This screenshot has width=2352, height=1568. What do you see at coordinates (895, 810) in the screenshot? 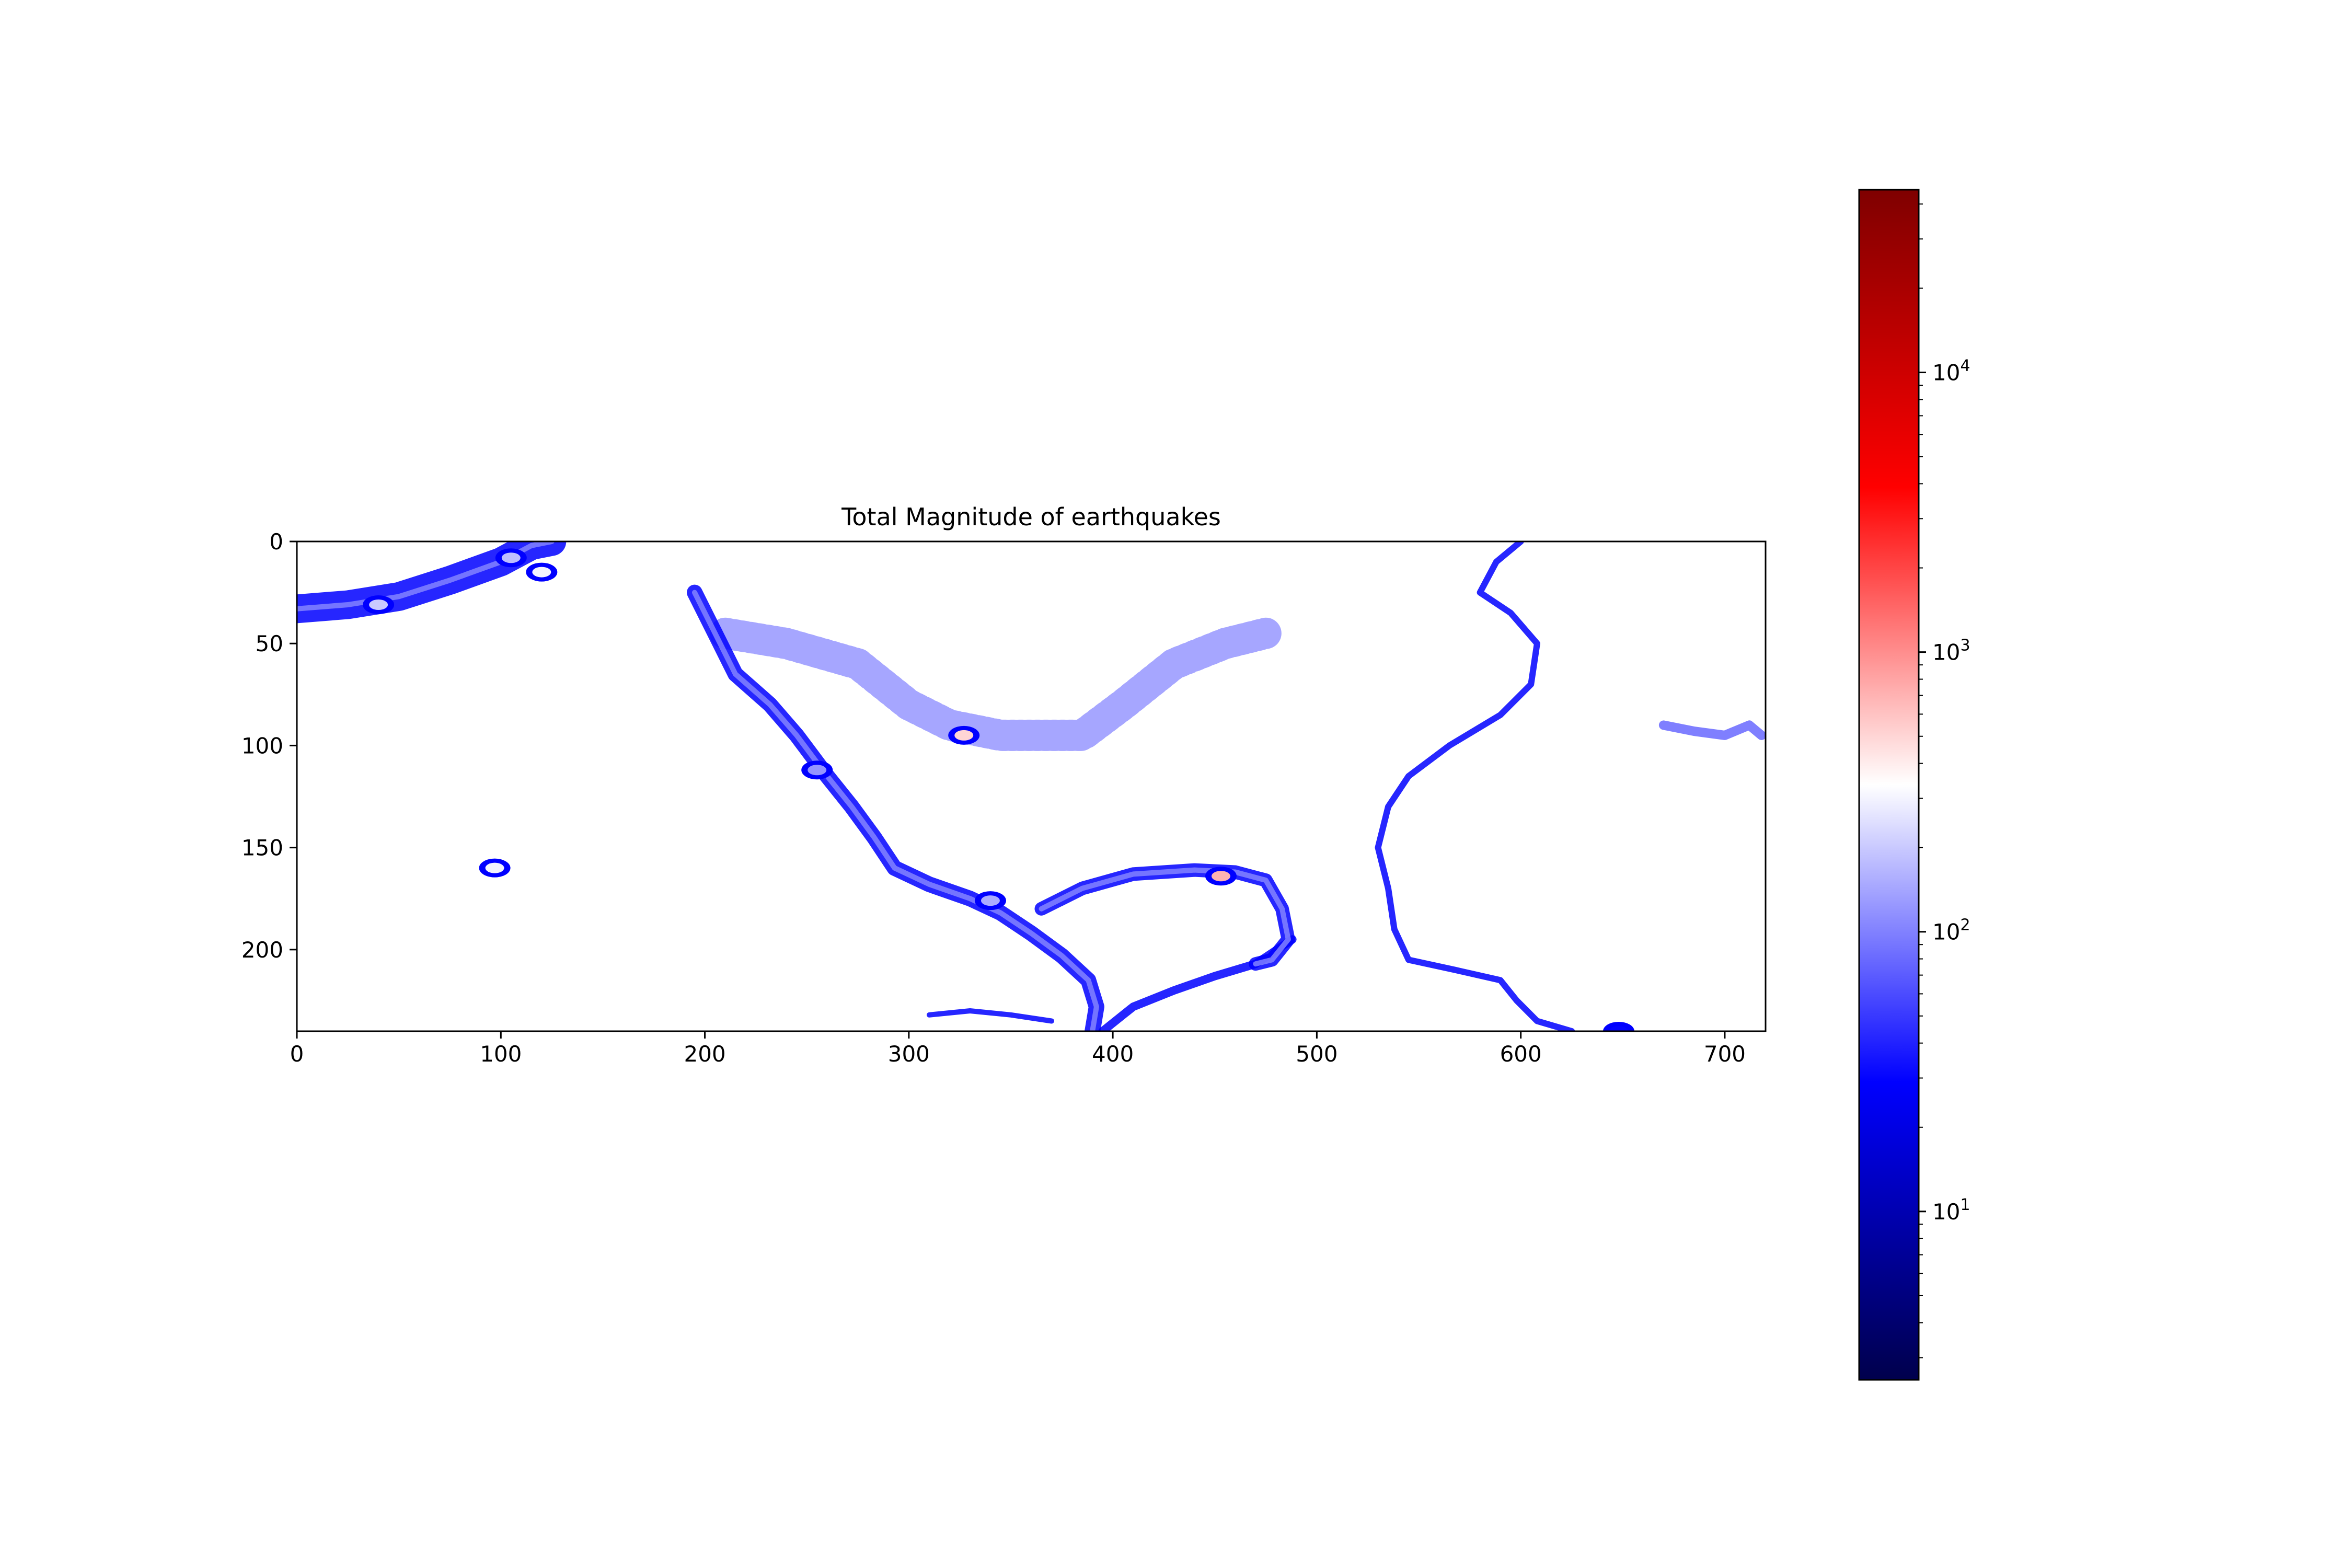
I see `structure-core-western-belt` at bounding box center [895, 810].